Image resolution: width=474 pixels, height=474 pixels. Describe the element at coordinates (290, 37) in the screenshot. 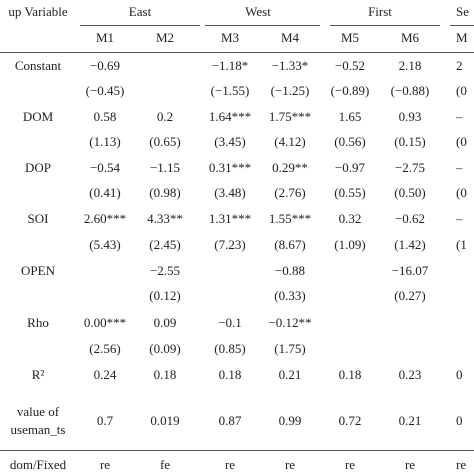

I see `model-header: M4` at that location.